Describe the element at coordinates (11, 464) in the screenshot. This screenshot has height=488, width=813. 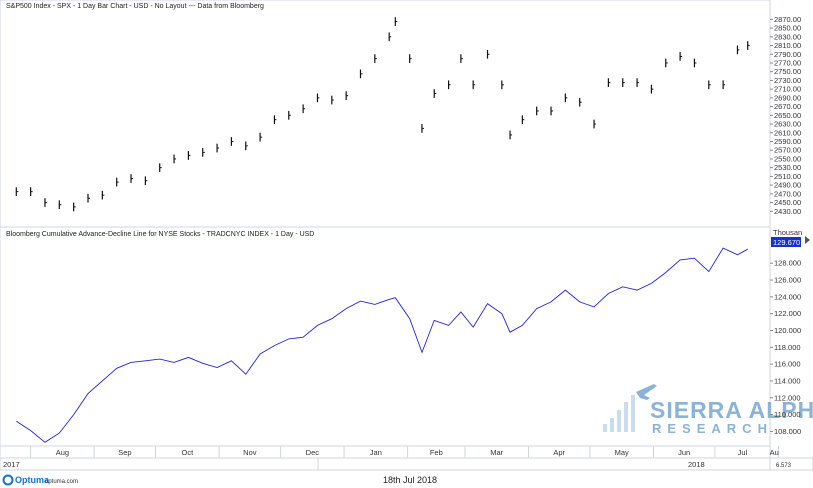
I see `year-label-left: 2017` at that location.